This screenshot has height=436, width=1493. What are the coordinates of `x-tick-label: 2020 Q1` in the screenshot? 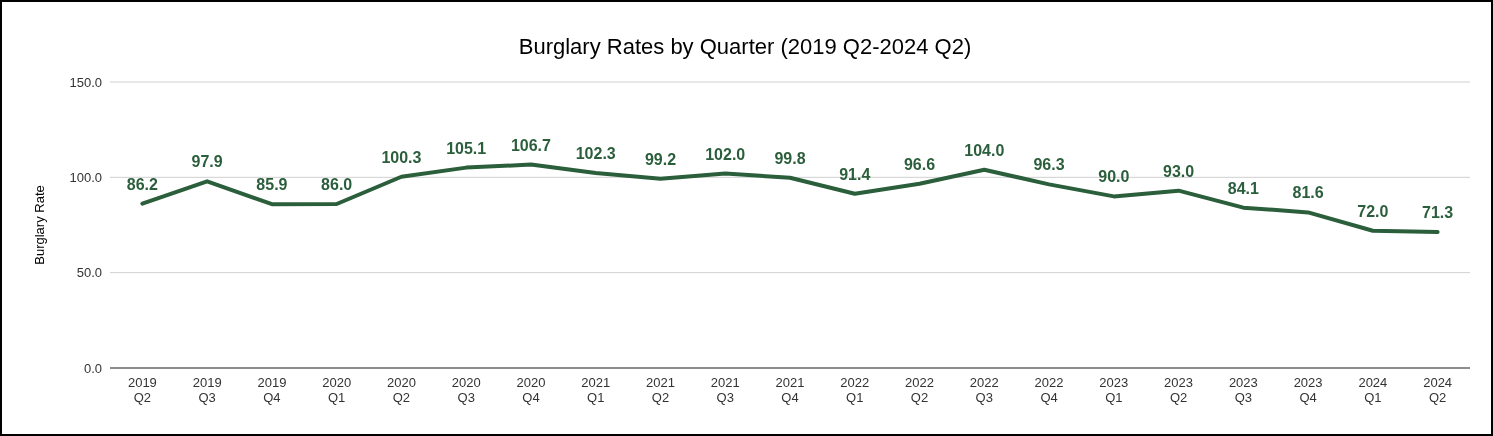 It's located at (337, 390).